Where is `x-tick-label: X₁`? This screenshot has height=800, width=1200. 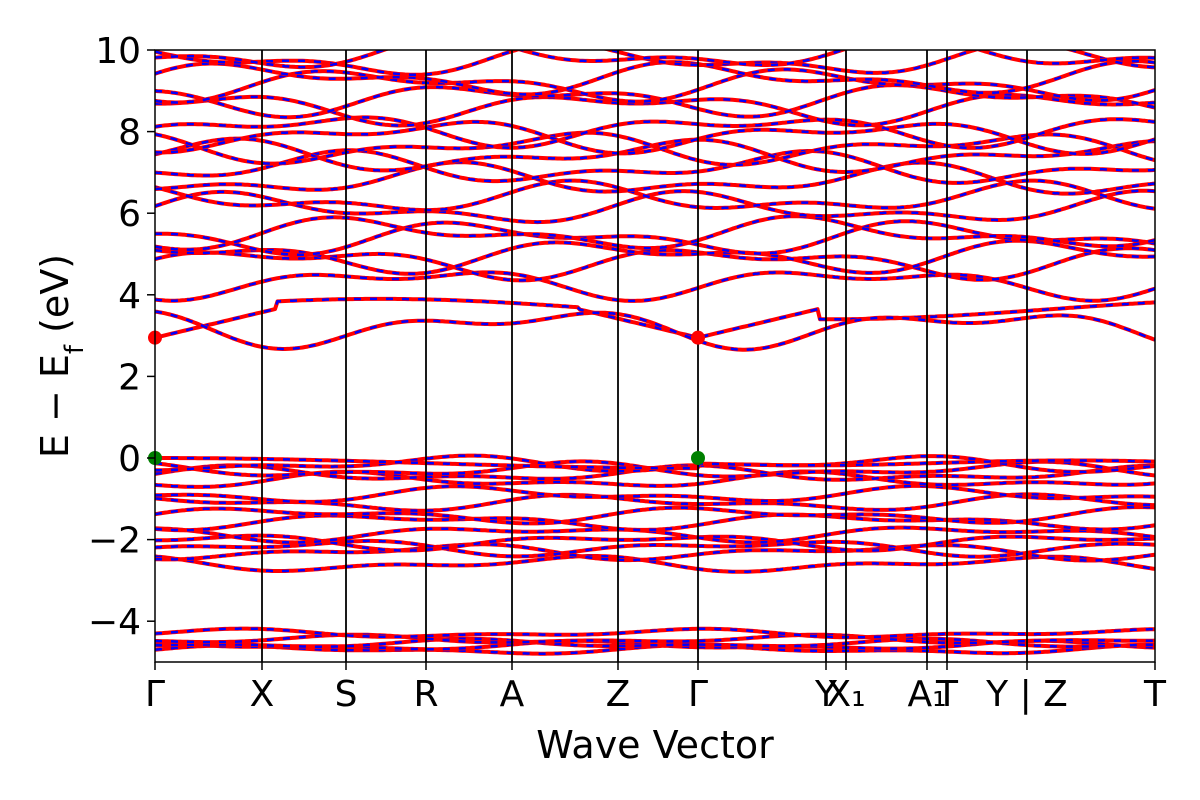
x-tick-label: X₁ is located at coordinates (845, 694).